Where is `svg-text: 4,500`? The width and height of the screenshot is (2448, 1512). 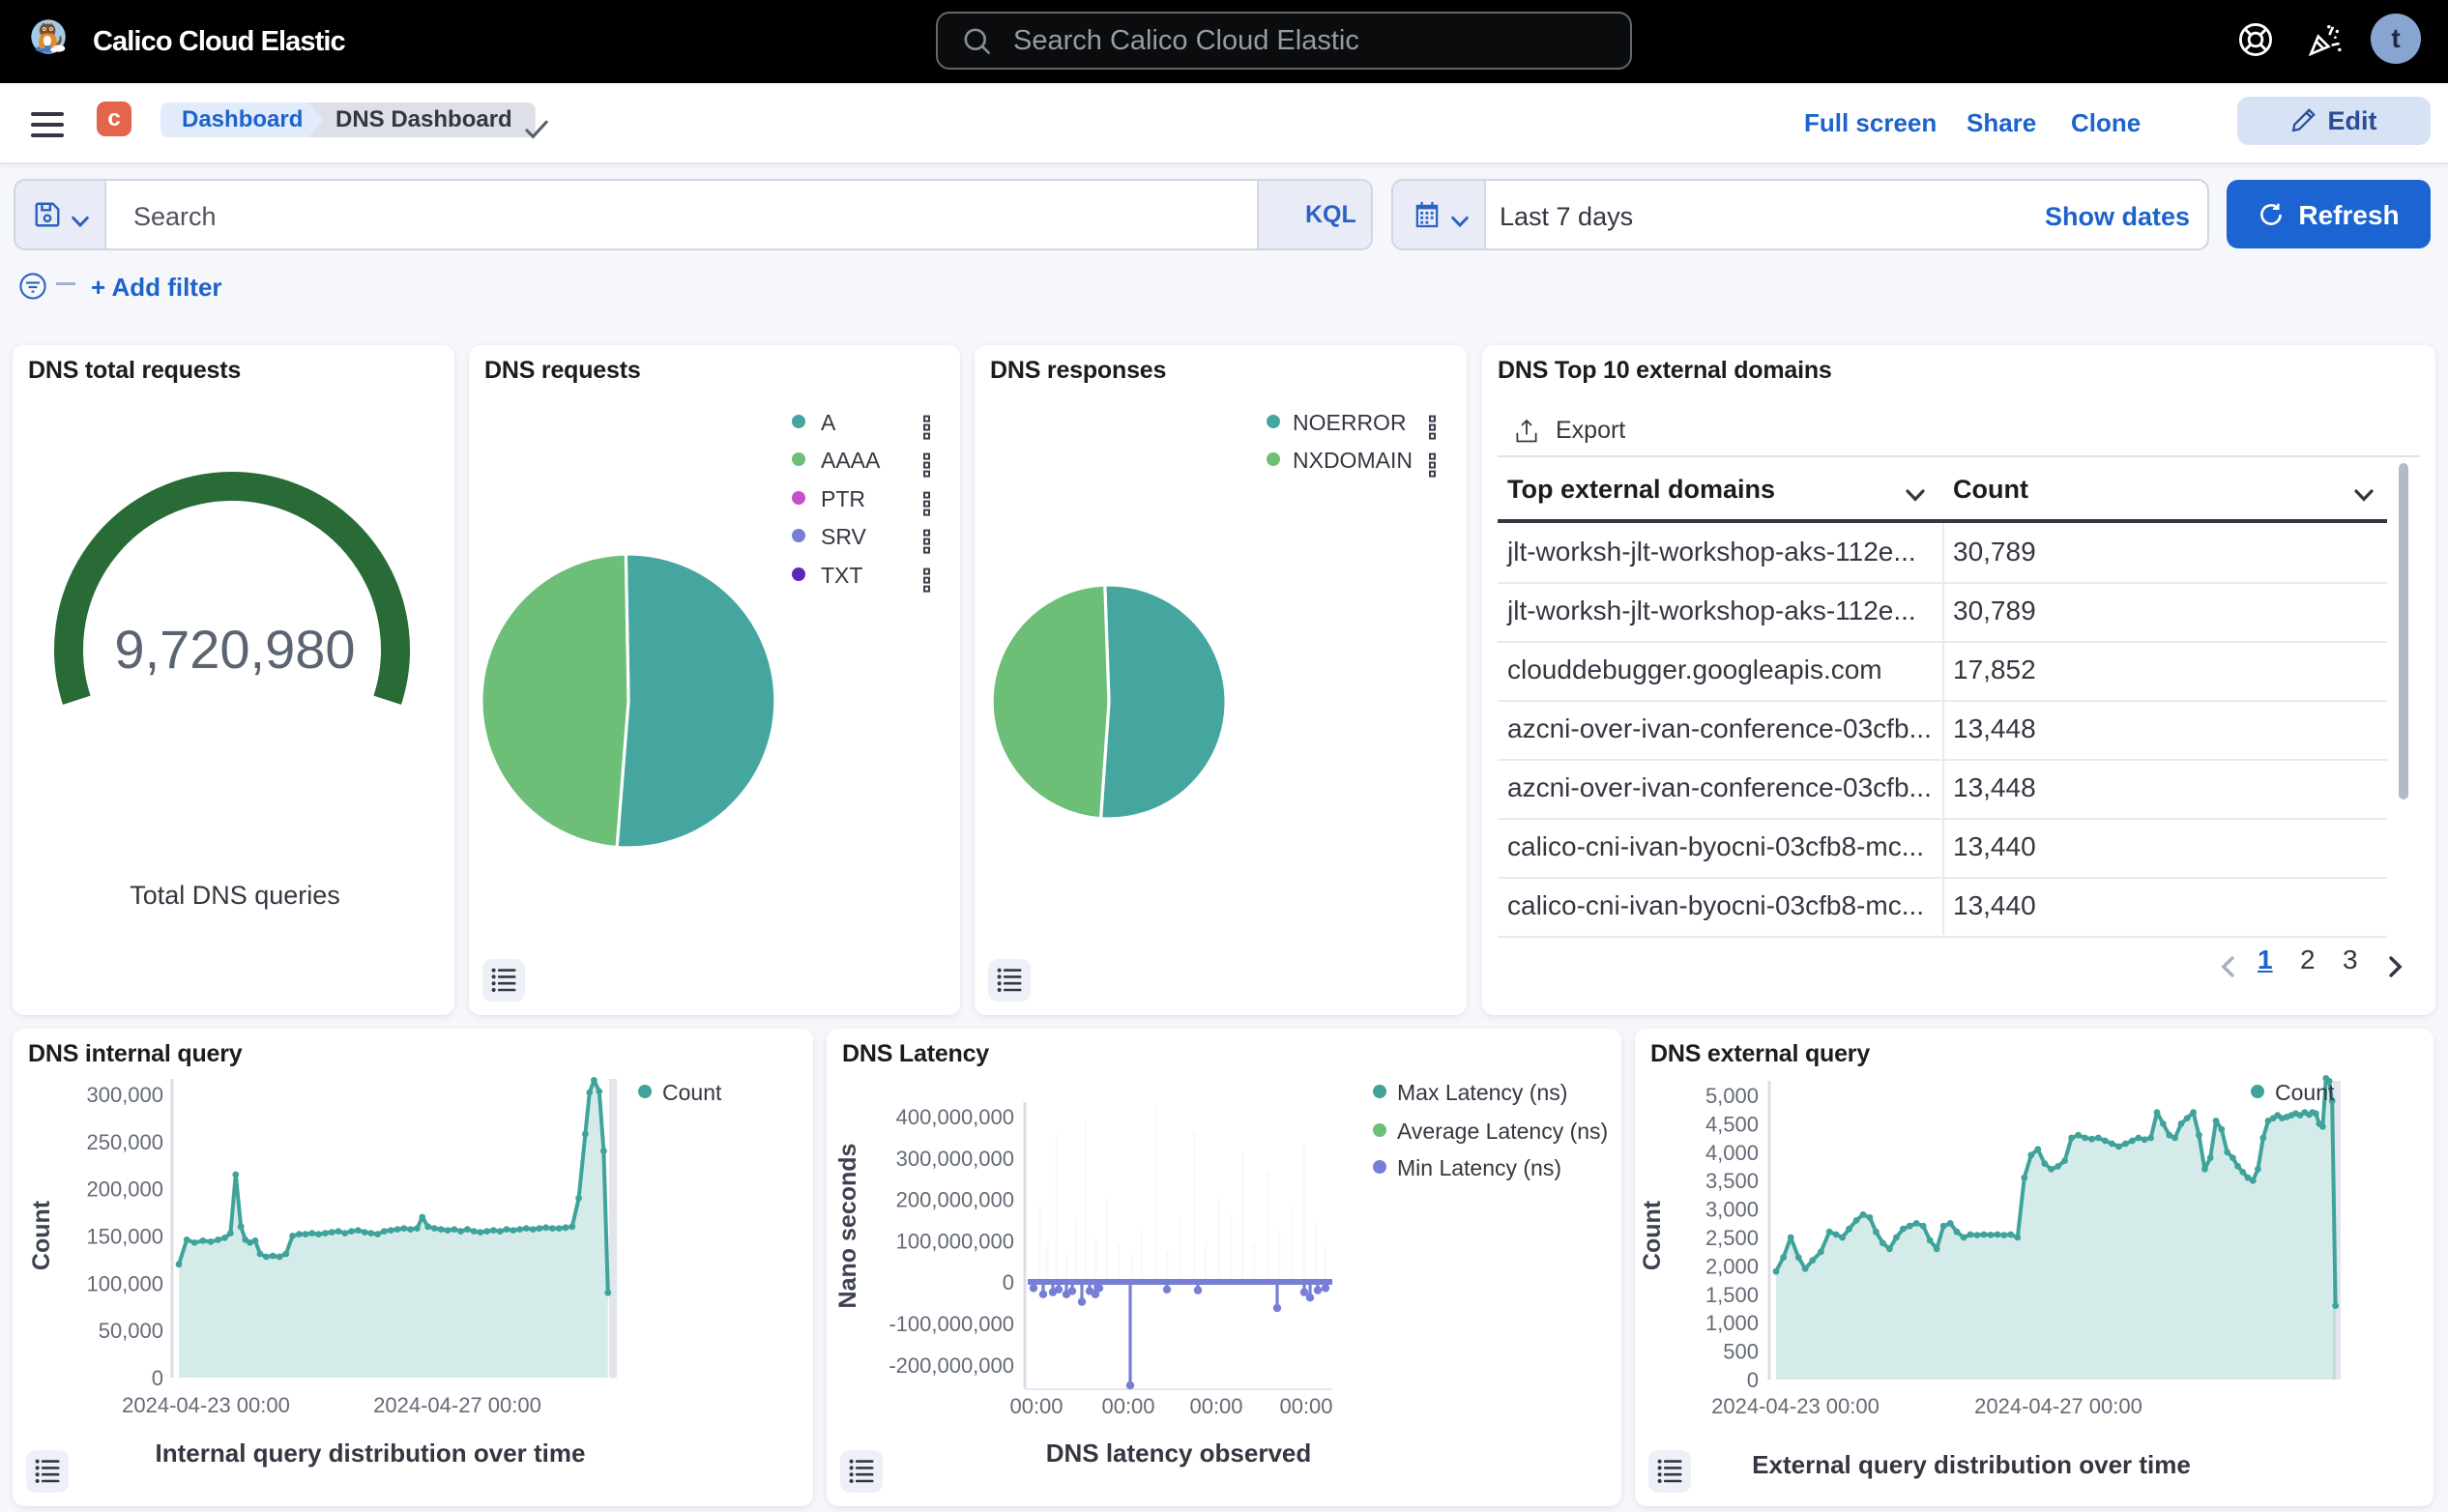 svg-text: 4,500 is located at coordinates (1732, 1124).